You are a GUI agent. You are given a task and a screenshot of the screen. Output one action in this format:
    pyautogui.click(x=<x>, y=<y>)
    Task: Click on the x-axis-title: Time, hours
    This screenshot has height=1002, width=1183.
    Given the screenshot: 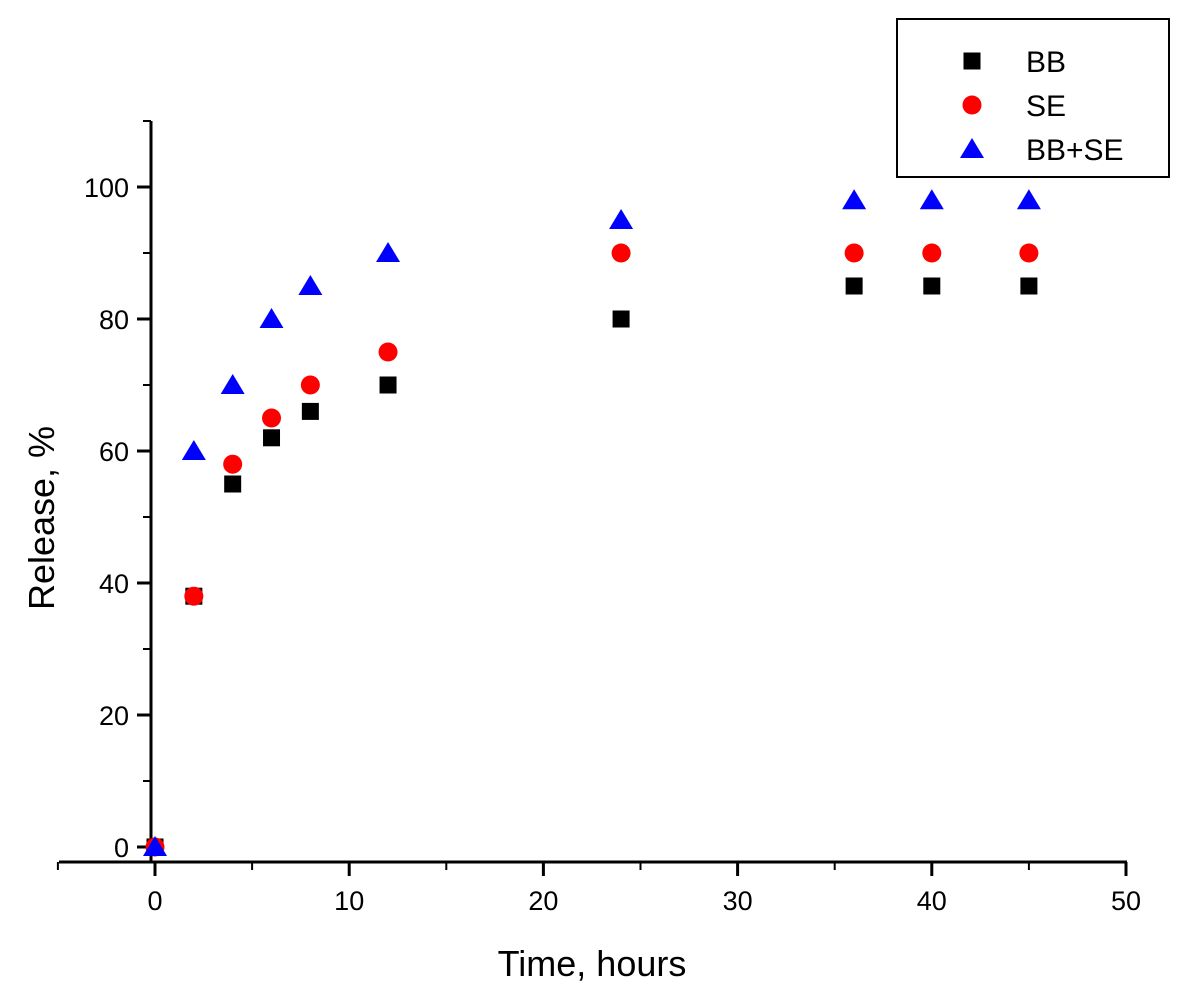 What is the action you would take?
    pyautogui.click(x=592, y=963)
    